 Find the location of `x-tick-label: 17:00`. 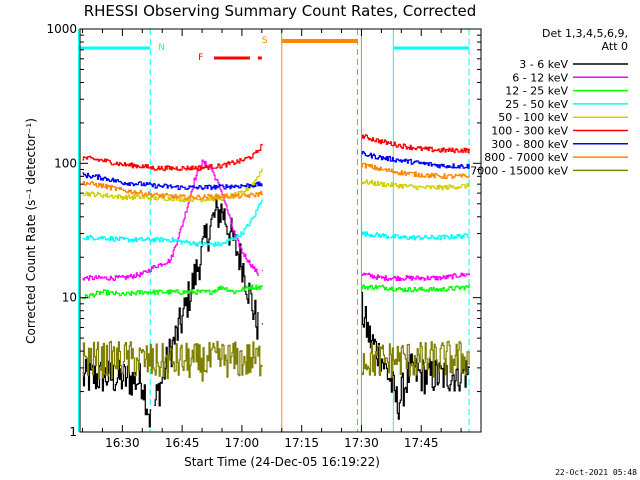

x-tick-label: 17:00 is located at coordinates (242, 443).